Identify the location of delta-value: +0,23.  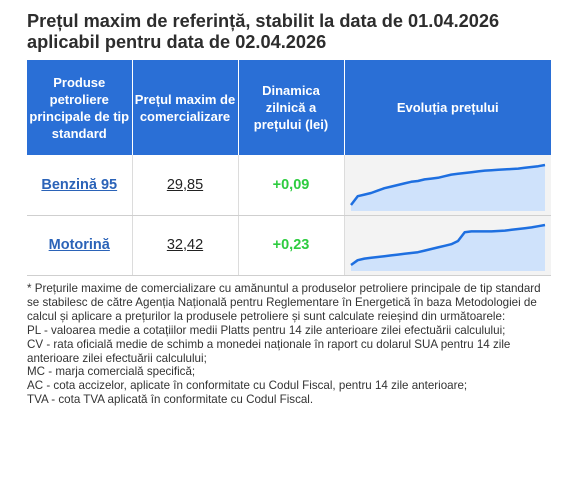
(291, 245).